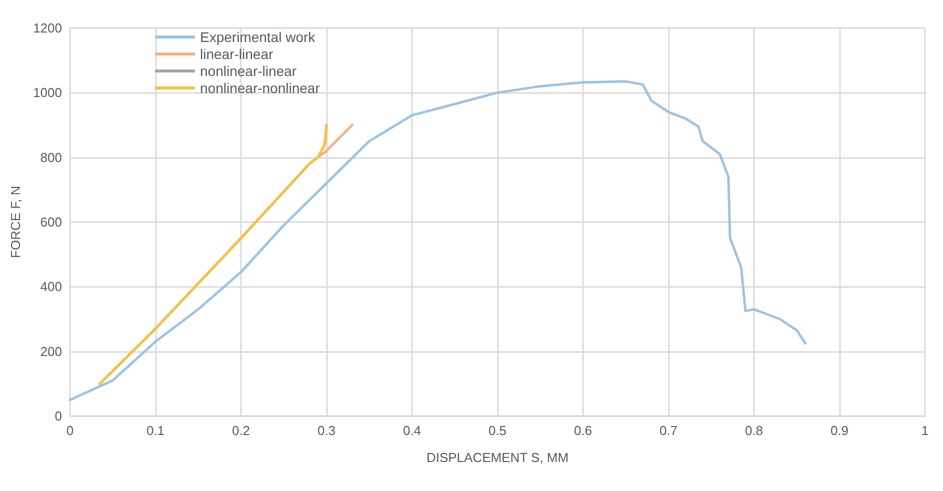 The width and height of the screenshot is (943, 491). I want to click on legend-label: Experimental work, so click(258, 37).